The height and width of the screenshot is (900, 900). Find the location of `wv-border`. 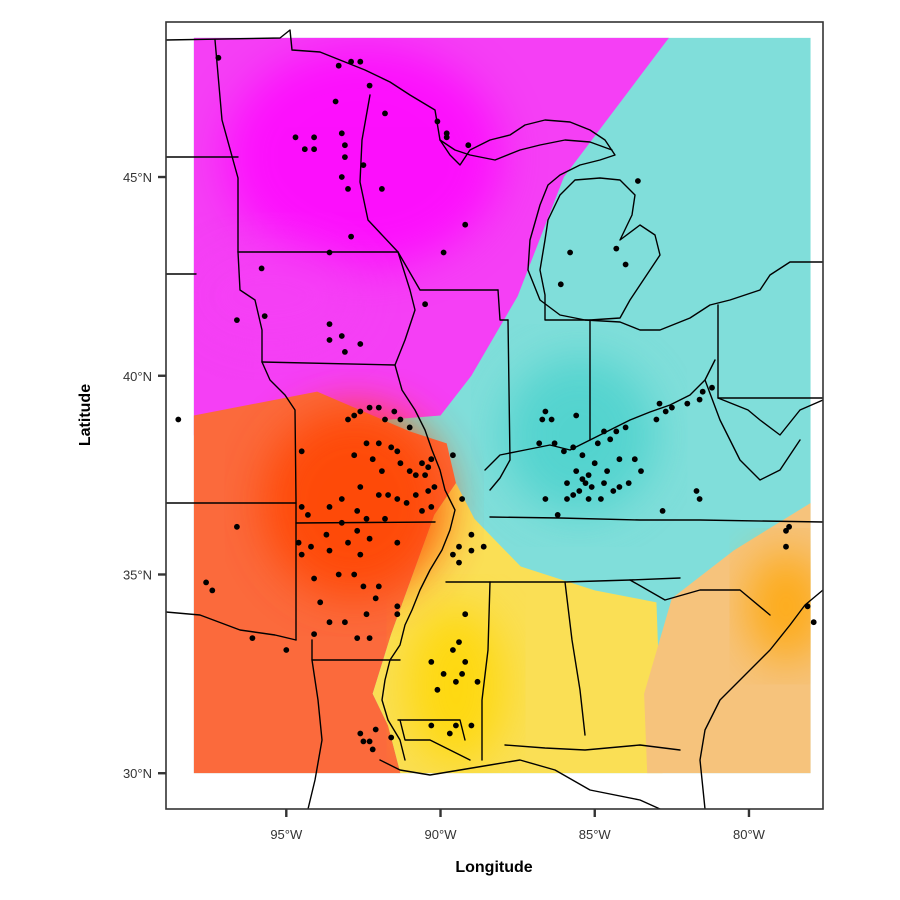

wv-border is located at coordinates (752, 430).